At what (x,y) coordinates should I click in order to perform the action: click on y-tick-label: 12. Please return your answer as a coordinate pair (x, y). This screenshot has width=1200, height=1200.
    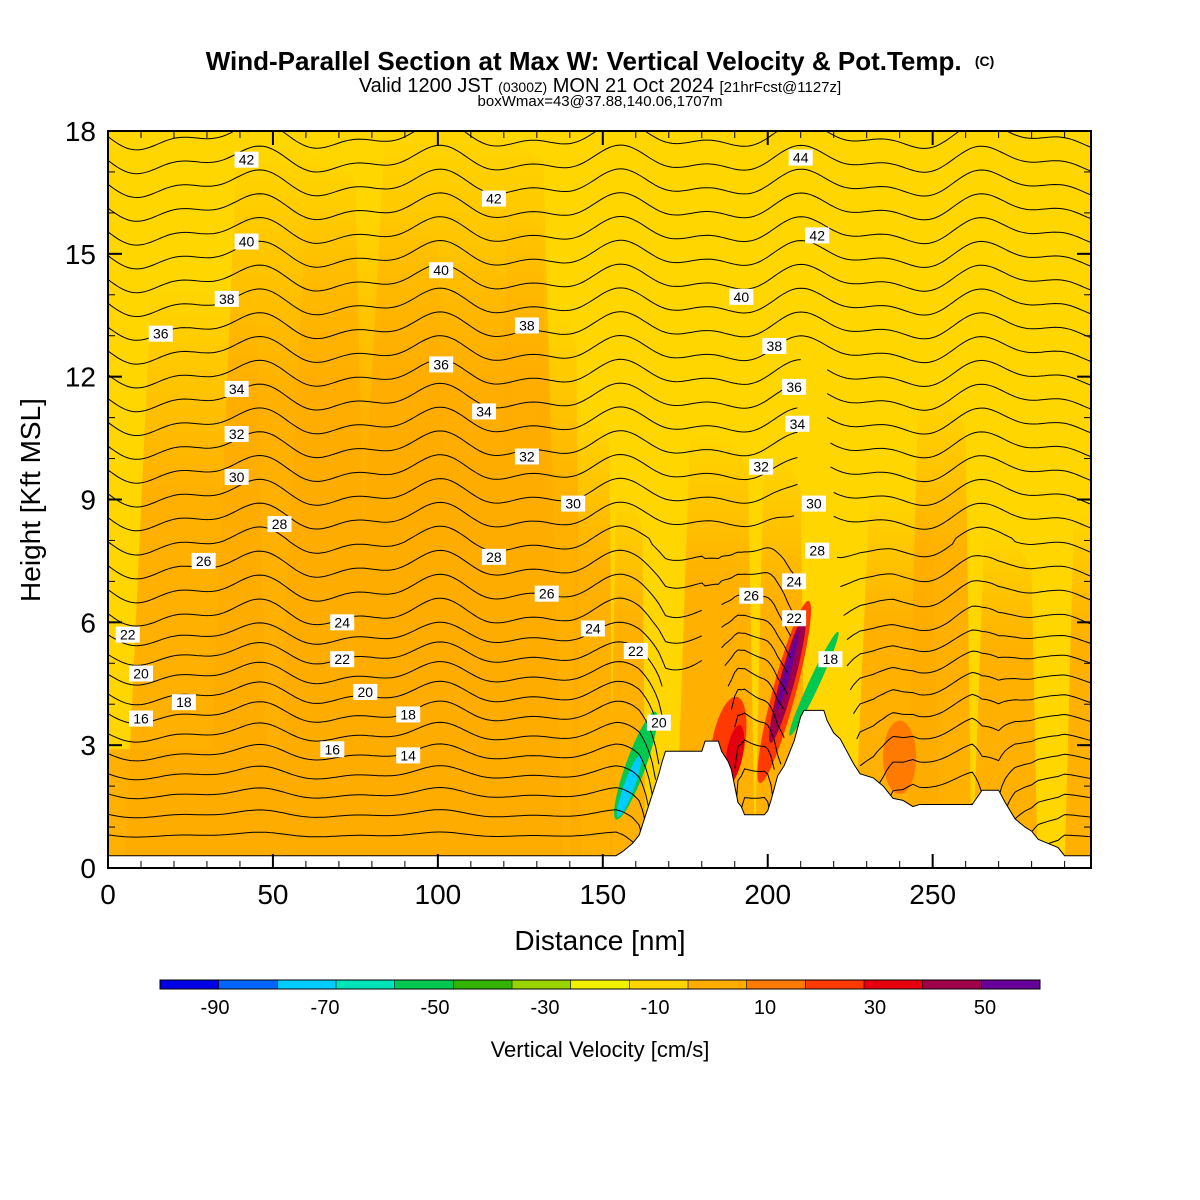
    Looking at the image, I should click on (80, 377).